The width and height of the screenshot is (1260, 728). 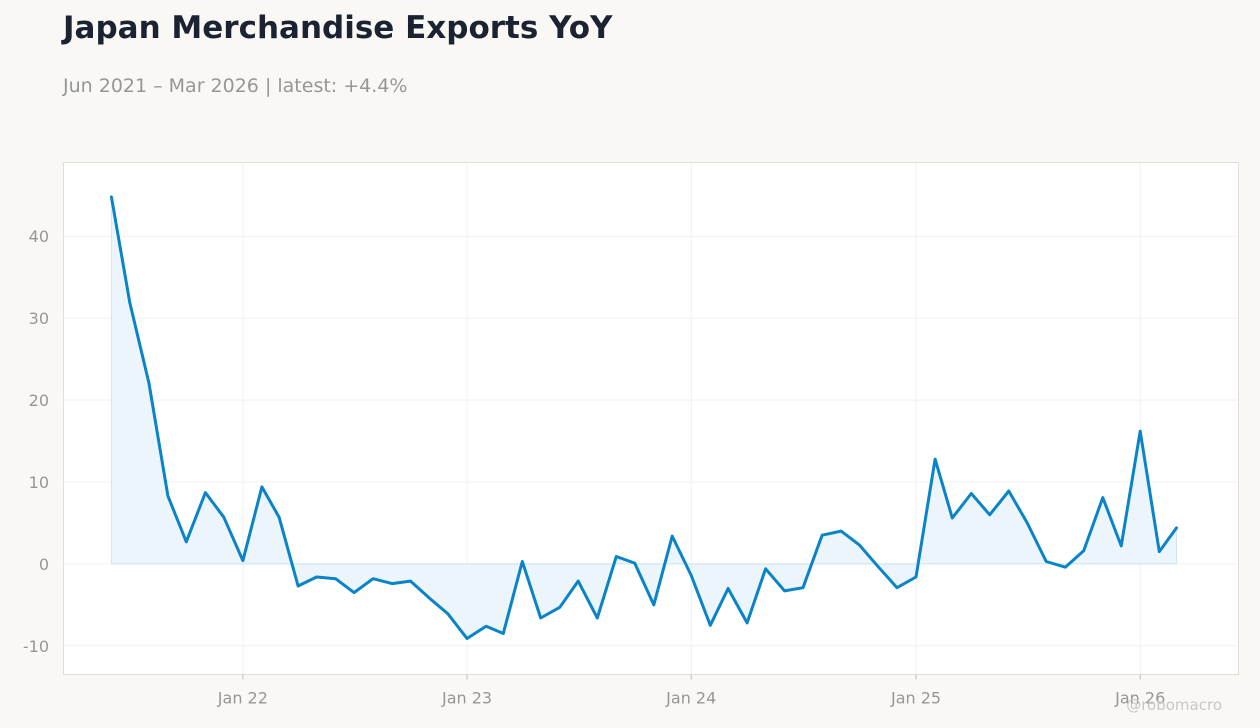 I want to click on y-tick-label: -10, so click(x=36, y=646).